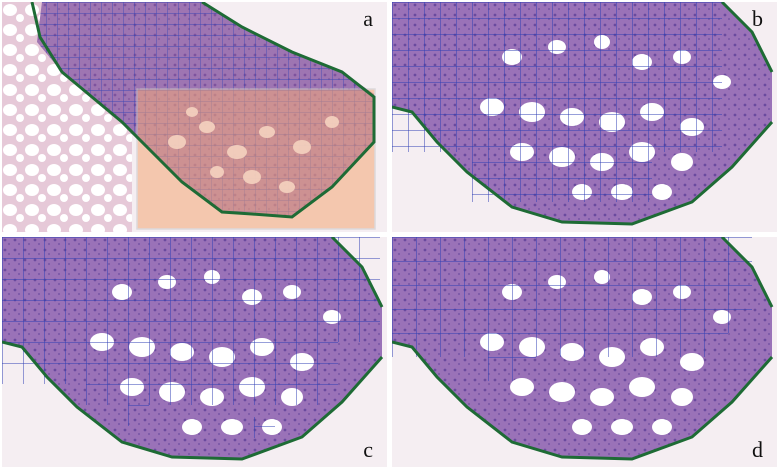 This screenshot has width=780, height=471. I want to click on panel-label: b, so click(757, 18).